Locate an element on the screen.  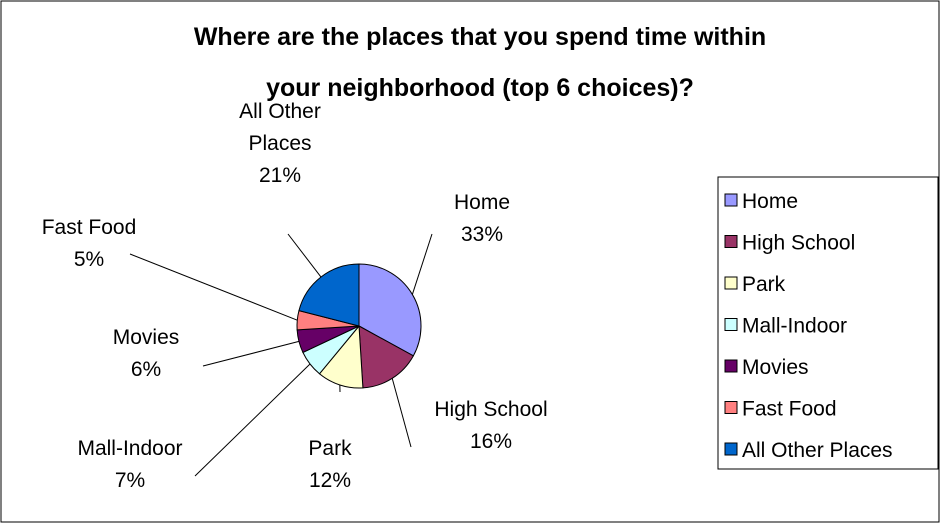
legend-swatch-home is located at coordinates (731, 200).